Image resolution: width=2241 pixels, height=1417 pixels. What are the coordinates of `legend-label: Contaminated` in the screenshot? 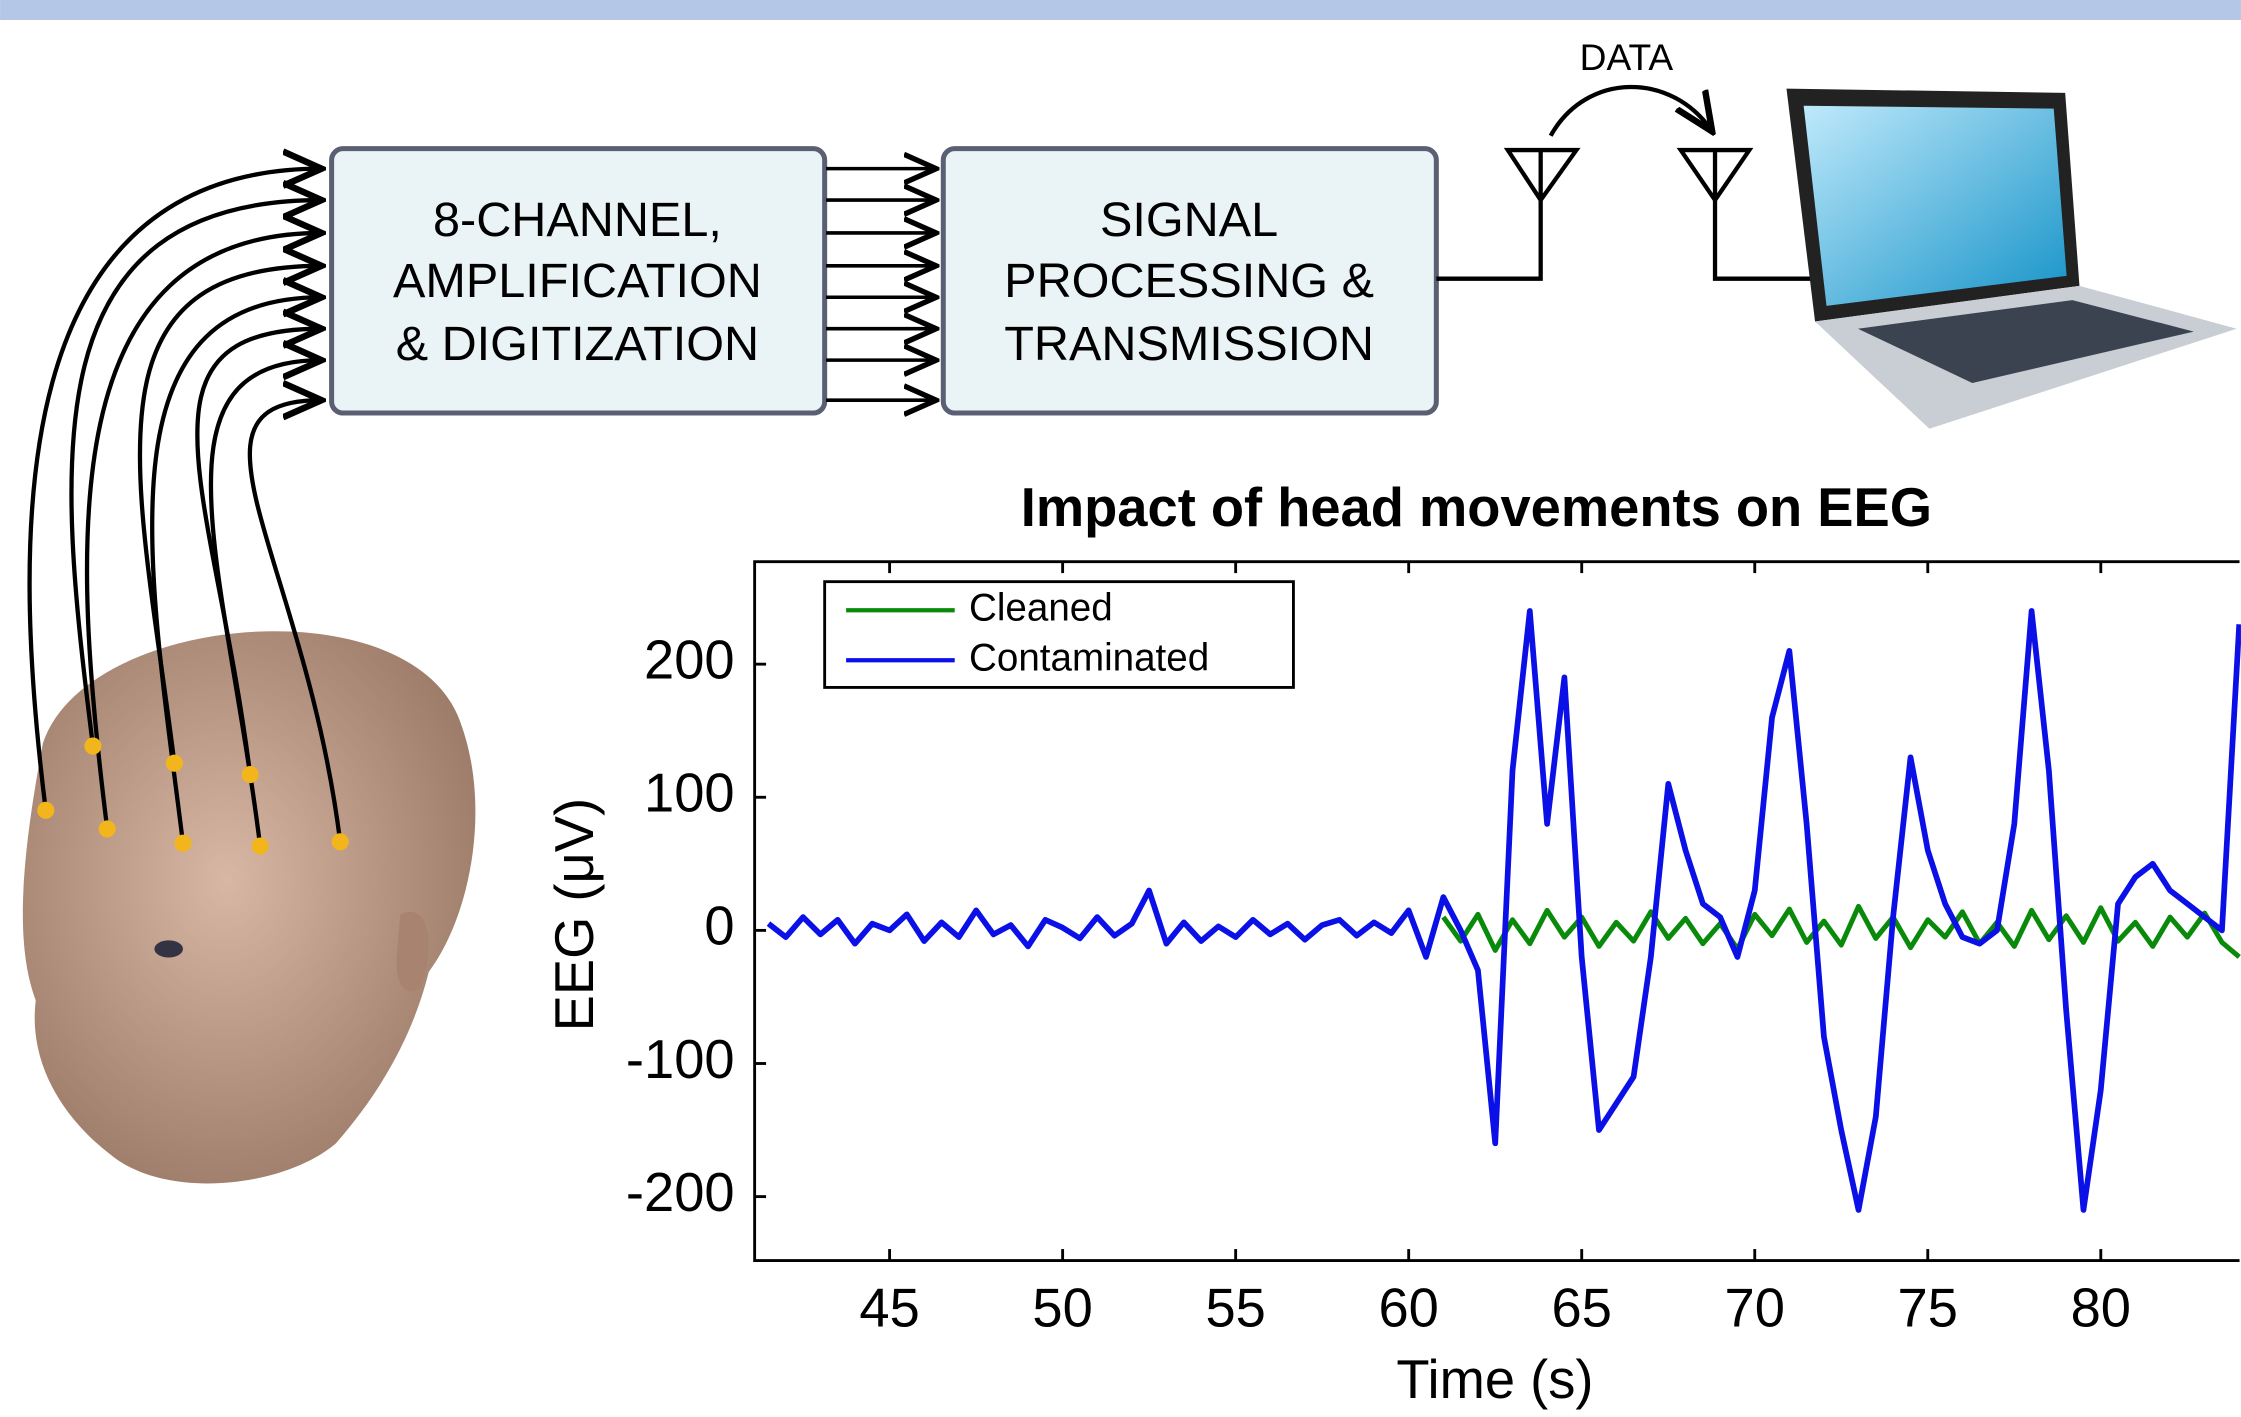 It's located at (1089, 657).